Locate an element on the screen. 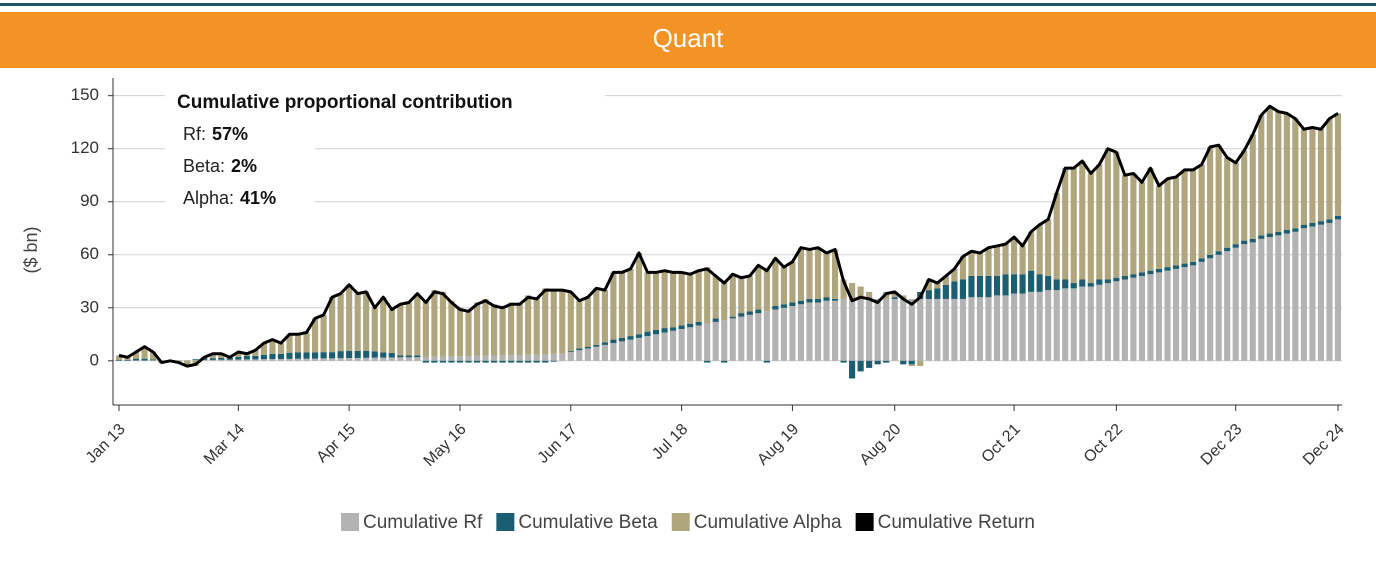 This screenshot has width=1376, height=564. x-tick-label: Oct 21 is located at coordinates (1001, 443).